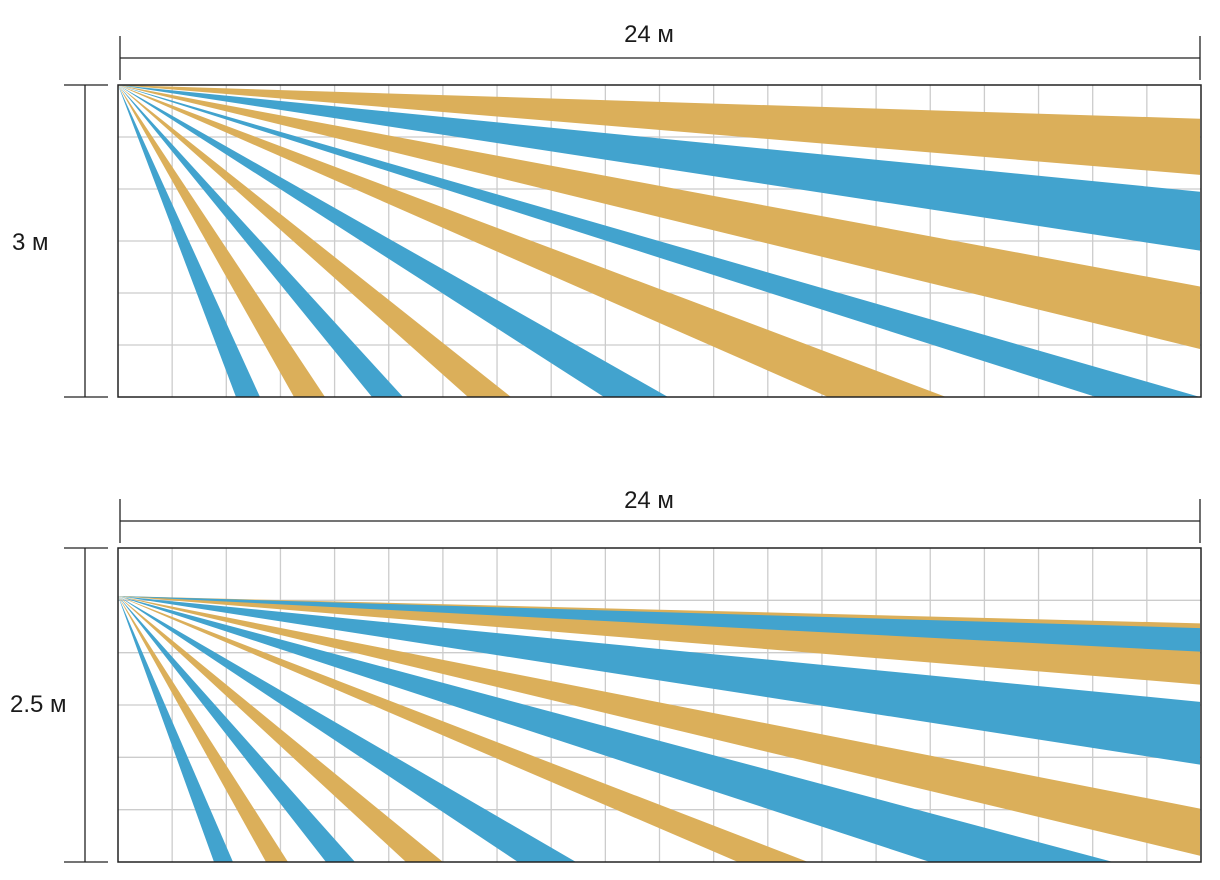 The image size is (1220, 880). What do you see at coordinates (649, 500) in the screenshot?
I see `width-label-2-5m: 24 м` at bounding box center [649, 500].